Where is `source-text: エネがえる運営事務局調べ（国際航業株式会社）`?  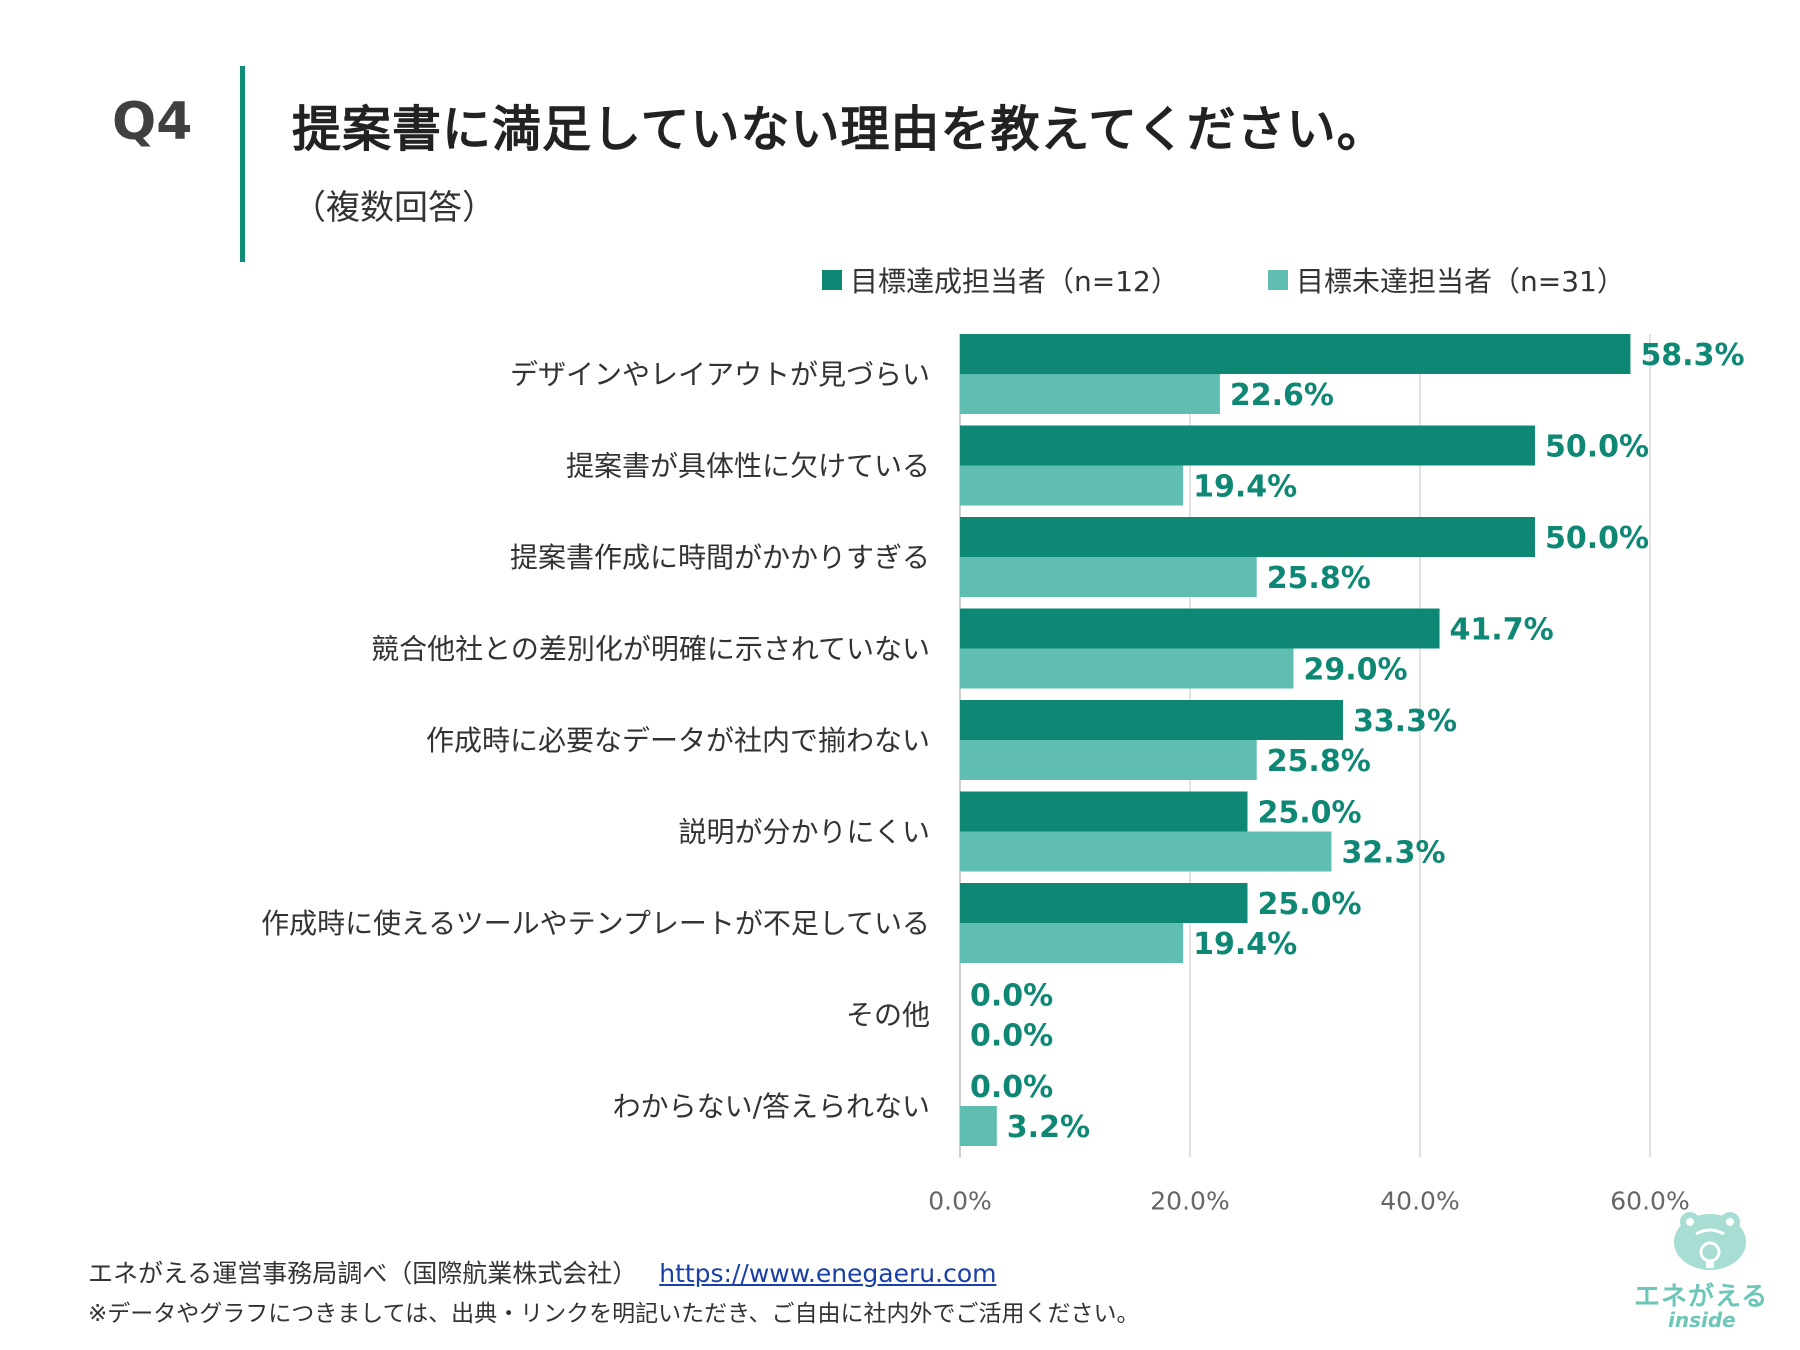 source-text: エネがえる運営事務局調べ（国際航業株式会社） is located at coordinates (363, 1273).